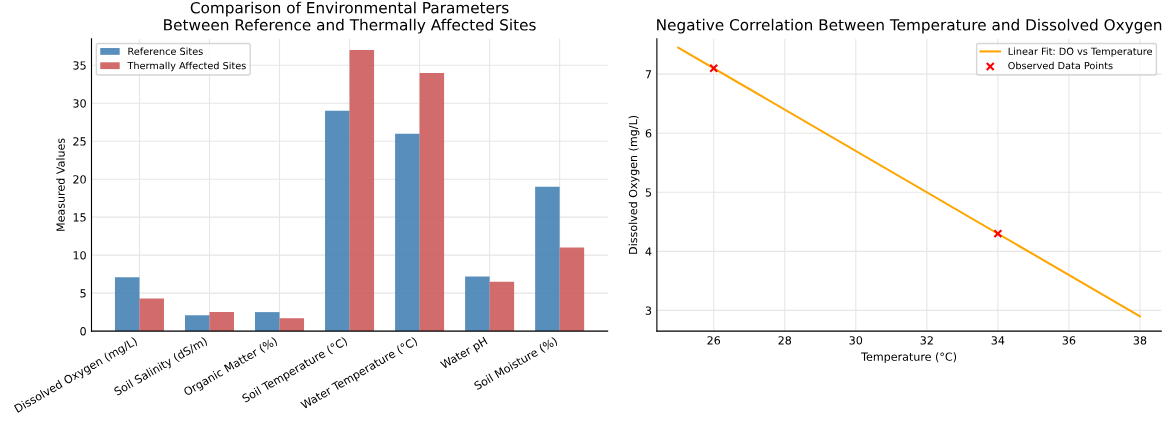 Image resolution: width=1173 pixels, height=430 pixels. Describe the element at coordinates (785, 340) in the screenshot. I see `x-tick-label: 28` at that location.